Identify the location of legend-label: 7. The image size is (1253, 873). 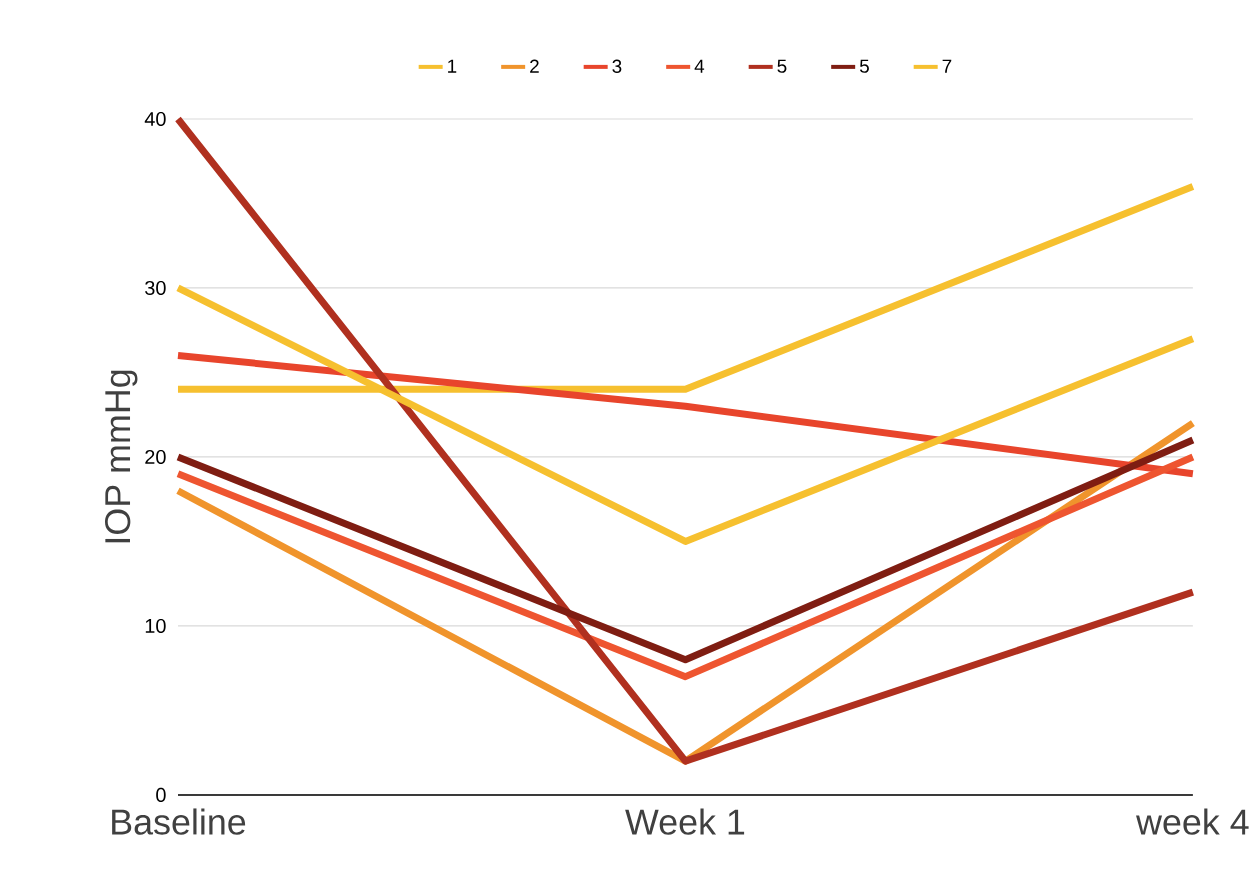
(947, 66).